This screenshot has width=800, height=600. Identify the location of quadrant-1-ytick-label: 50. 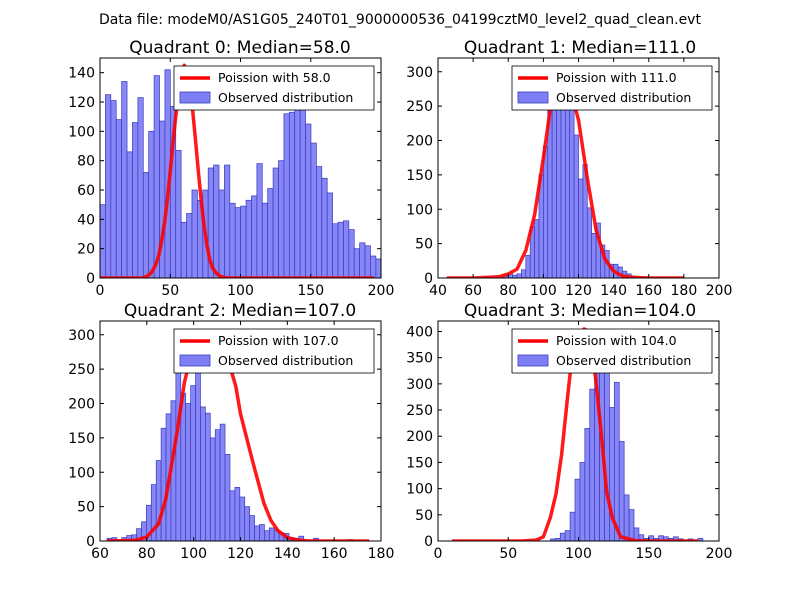
(424, 245).